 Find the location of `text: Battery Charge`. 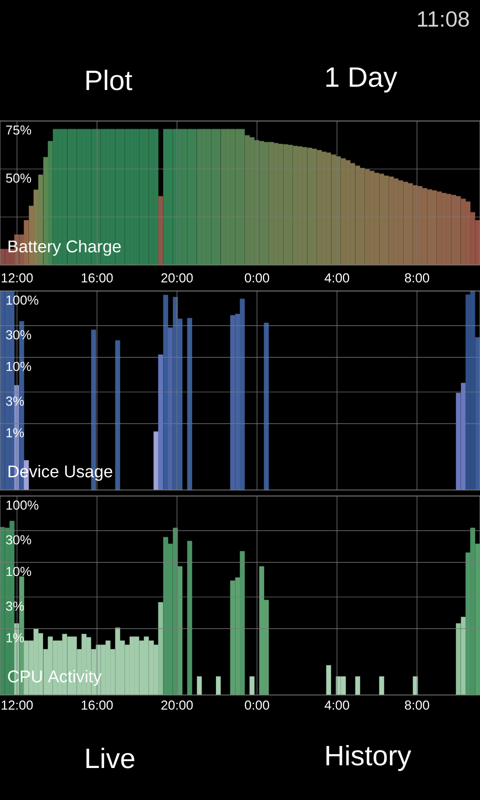

text: Battery Charge is located at coordinates (64, 248).